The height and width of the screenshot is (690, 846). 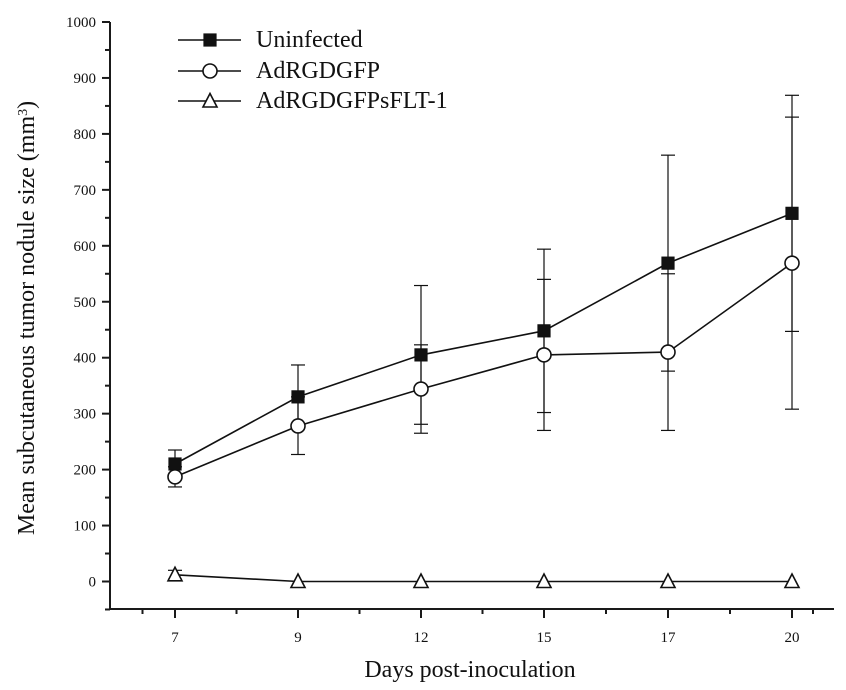 What do you see at coordinates (352, 101) in the screenshot?
I see `adrgdgfpsflt-1-legend-label: AdRGDGFPsFLT-1` at bounding box center [352, 101].